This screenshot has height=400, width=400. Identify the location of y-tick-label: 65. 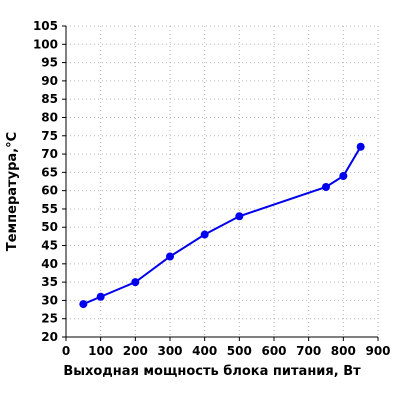
(49, 172).